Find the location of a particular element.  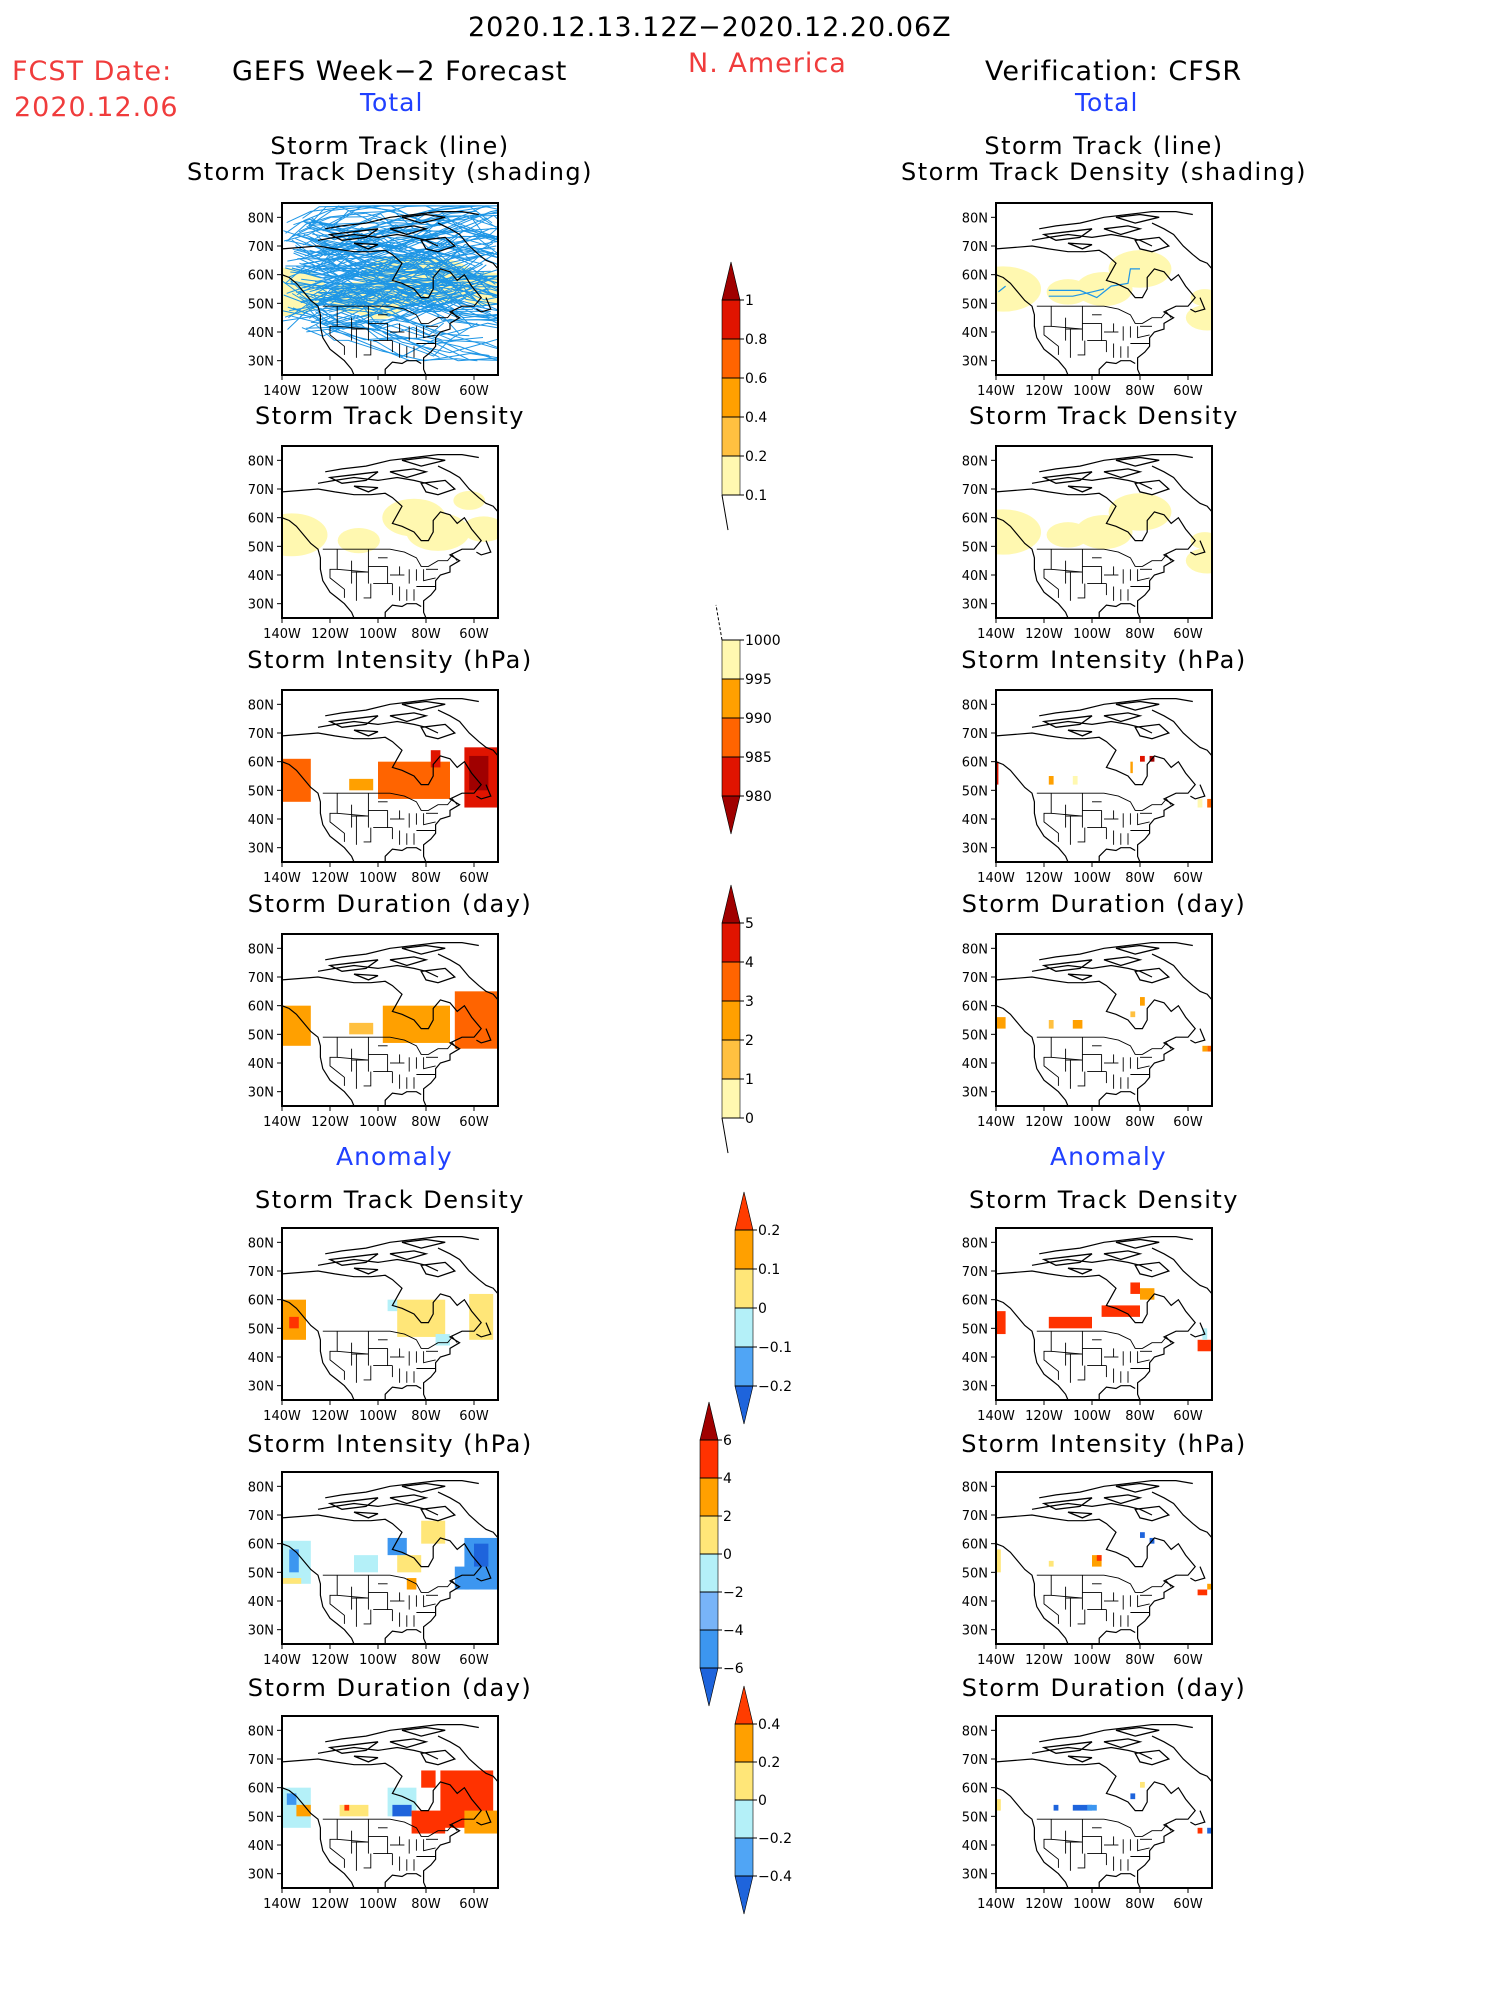

colorbar-bottom-arrow is located at coordinates (731, 815).